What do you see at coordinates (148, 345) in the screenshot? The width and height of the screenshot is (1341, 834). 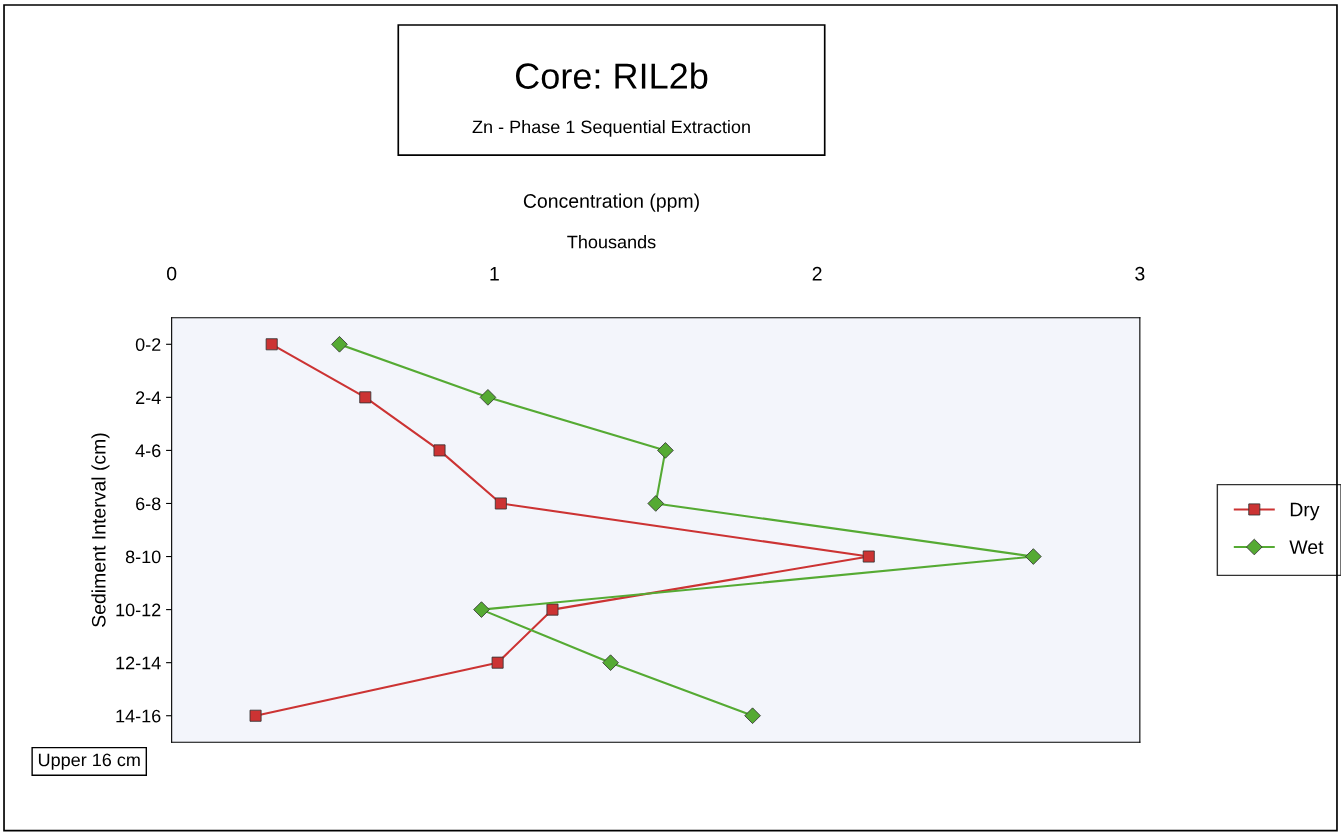 I see `y-tick-label: 0-2` at bounding box center [148, 345].